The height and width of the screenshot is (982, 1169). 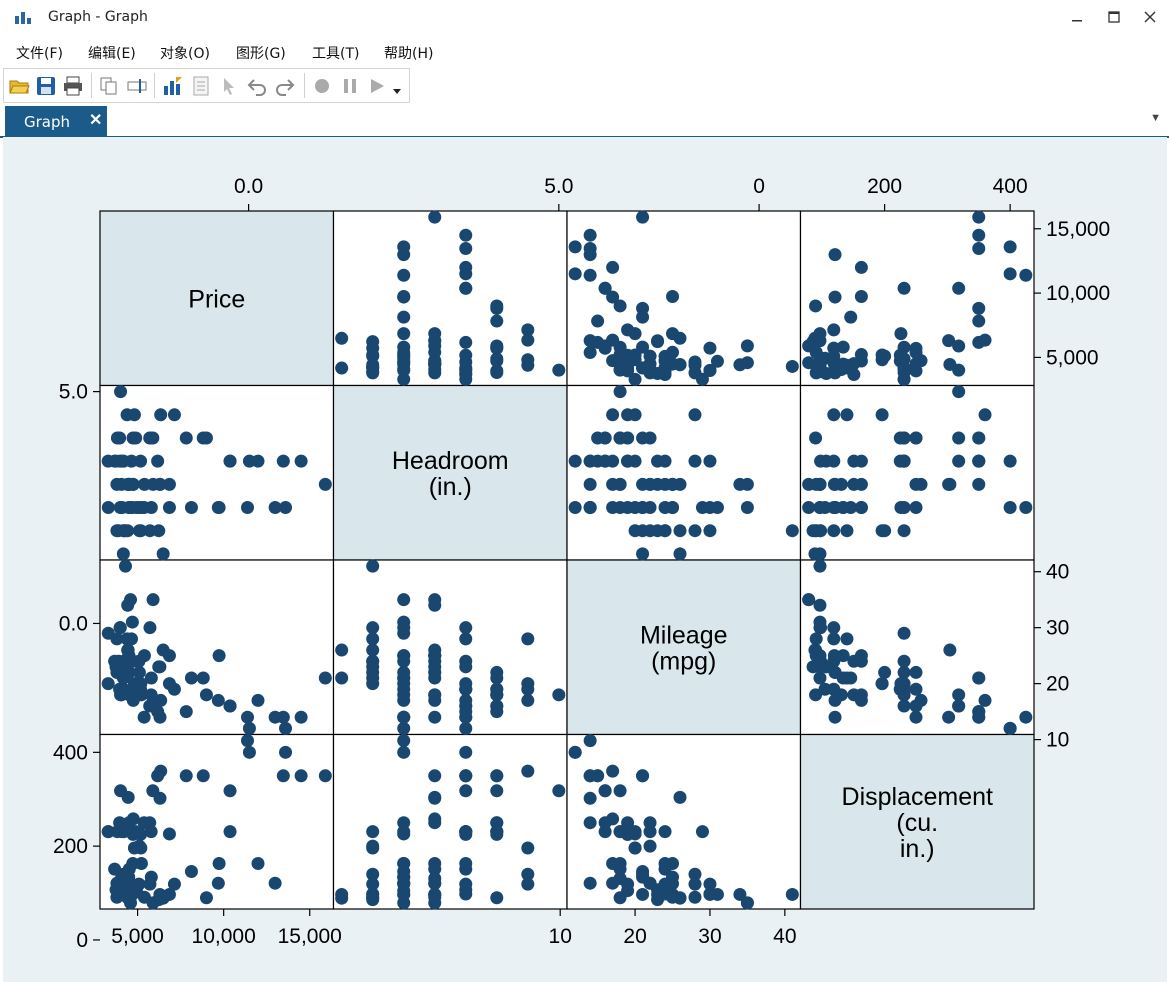 What do you see at coordinates (39, 54) in the screenshot?
I see `menu-file: 文件(F)` at bounding box center [39, 54].